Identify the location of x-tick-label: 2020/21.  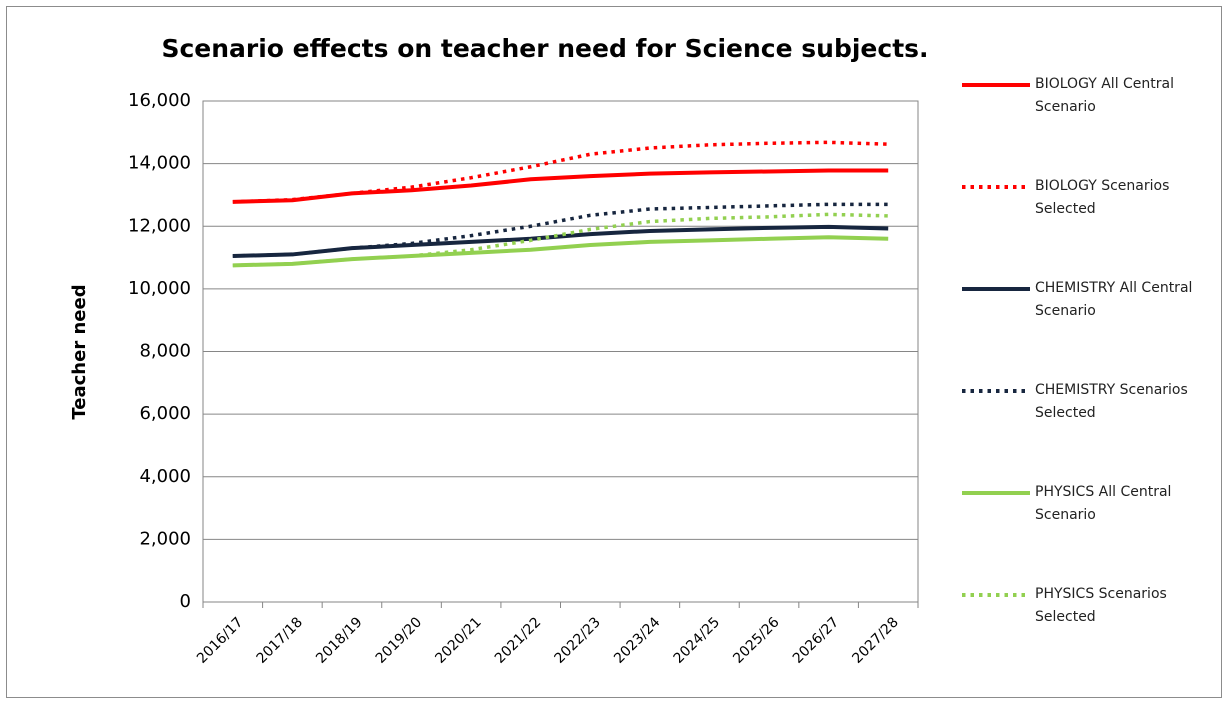
(458, 640).